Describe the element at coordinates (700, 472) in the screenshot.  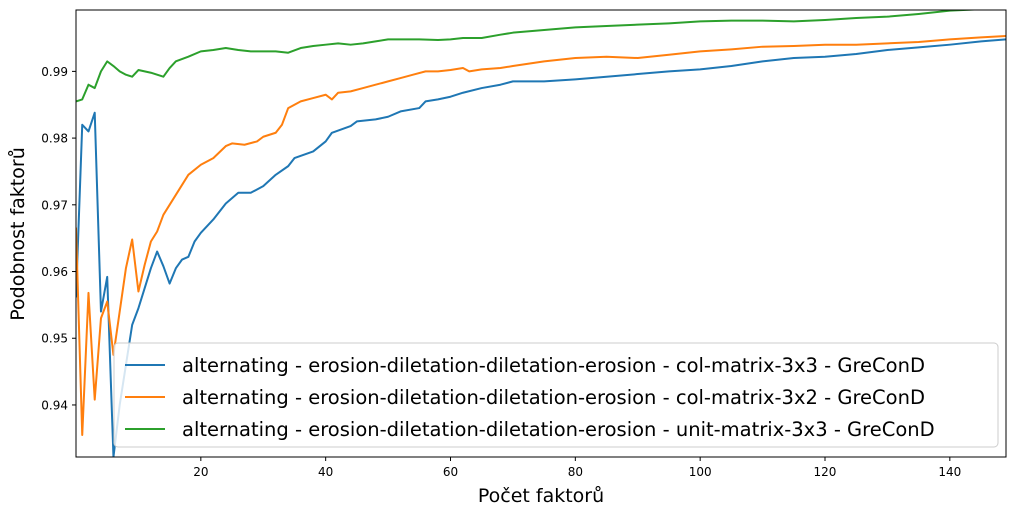
I see `x-tick-label: 100` at that location.